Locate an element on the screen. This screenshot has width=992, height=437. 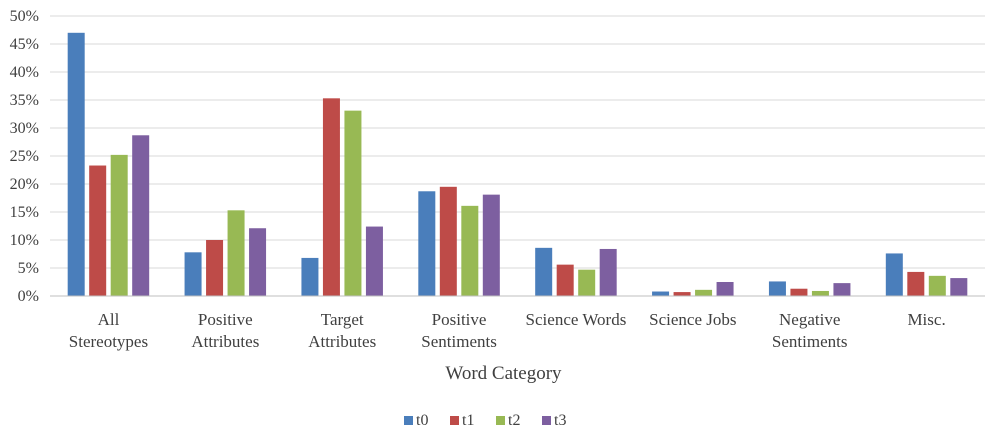
y-axis-ticks: 0% 5% 10% 15% 20% 25% 30% 35% 40% 45% 50% is located at coordinates (24, 156).